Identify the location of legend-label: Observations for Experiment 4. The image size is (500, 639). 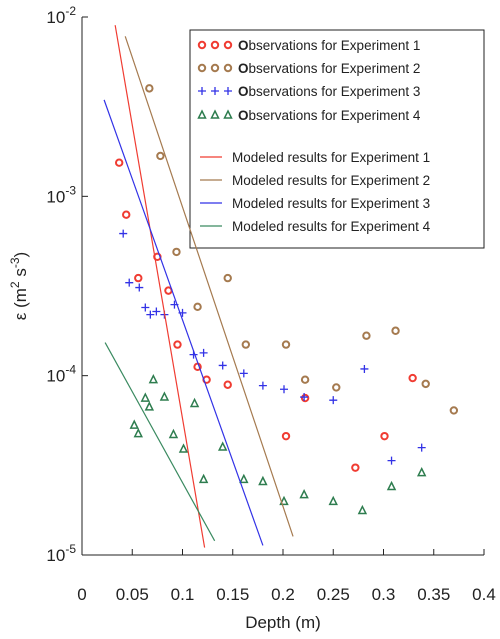
(329, 115).